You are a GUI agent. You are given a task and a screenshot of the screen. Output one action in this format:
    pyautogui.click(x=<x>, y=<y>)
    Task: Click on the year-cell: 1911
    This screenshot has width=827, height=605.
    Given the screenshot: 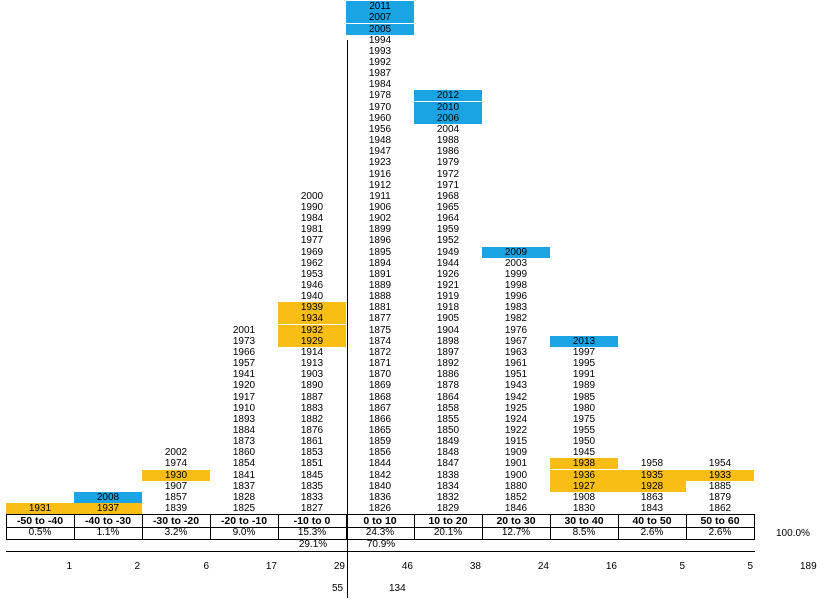 What is the action you would take?
    pyautogui.click(x=380, y=196)
    